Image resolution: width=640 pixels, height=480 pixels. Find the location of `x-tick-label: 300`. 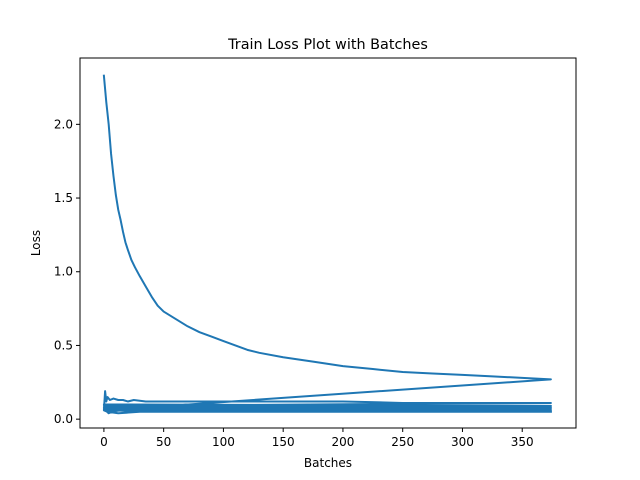

x-tick-label: 300 is located at coordinates (462, 442).